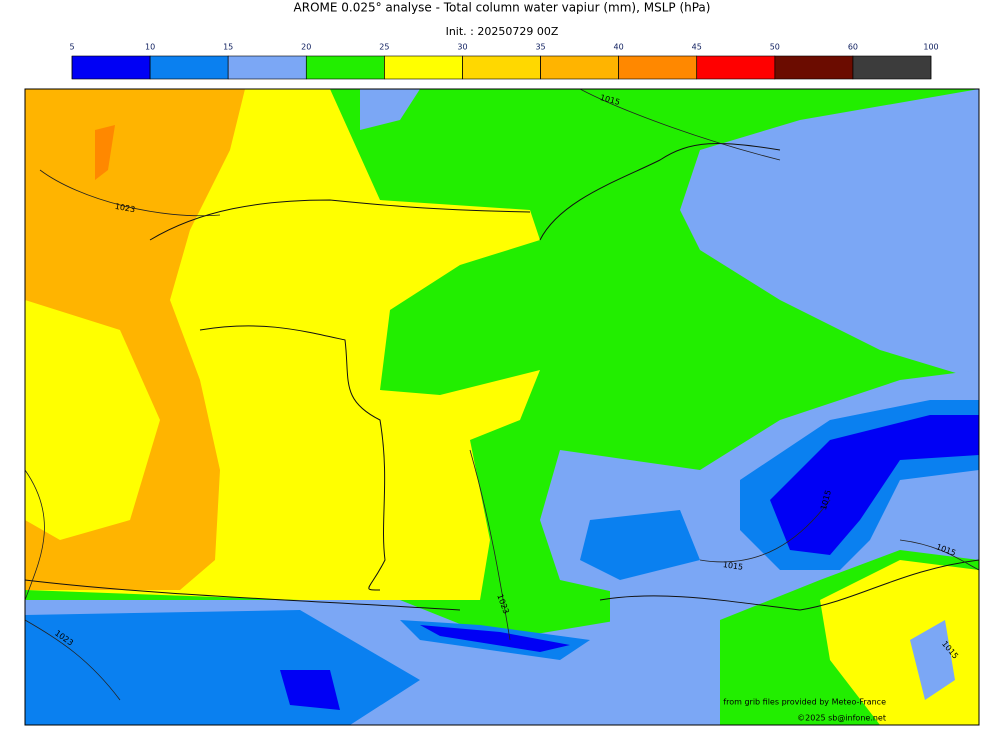 The width and height of the screenshot is (1005, 738). I want to click on colorbar-tick-label: 20, so click(306, 47).